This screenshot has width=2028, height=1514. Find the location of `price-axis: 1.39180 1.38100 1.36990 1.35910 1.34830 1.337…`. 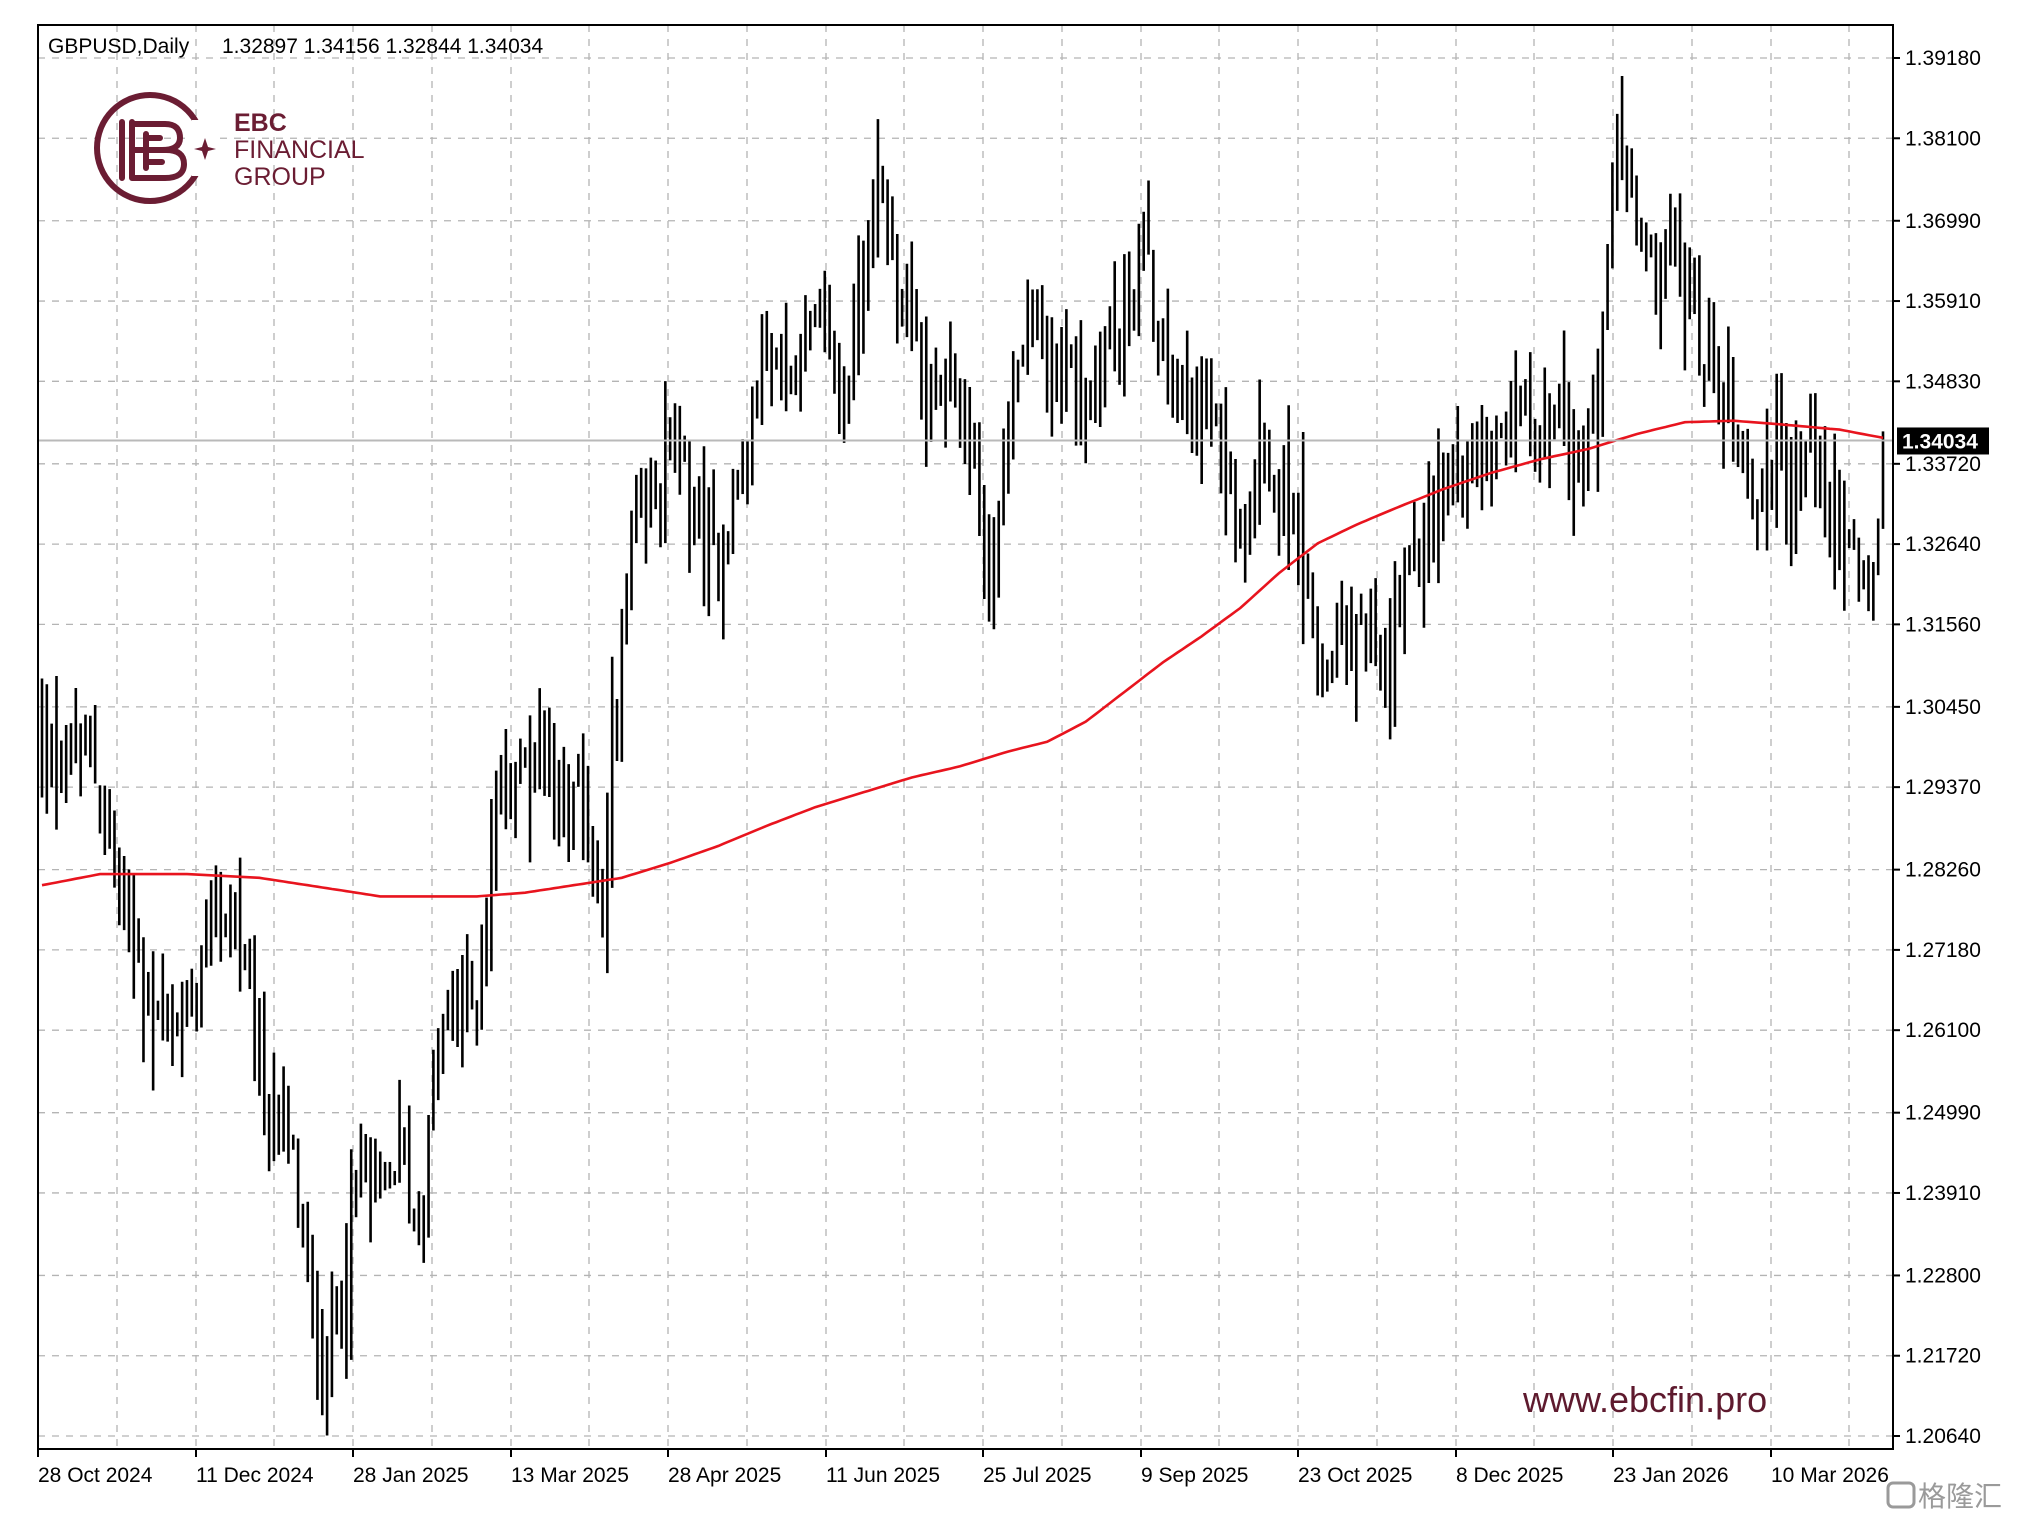

price-axis: 1.39180 1.38100 1.36990 1.35910 1.34830 1.337… is located at coordinates (1937, 747).